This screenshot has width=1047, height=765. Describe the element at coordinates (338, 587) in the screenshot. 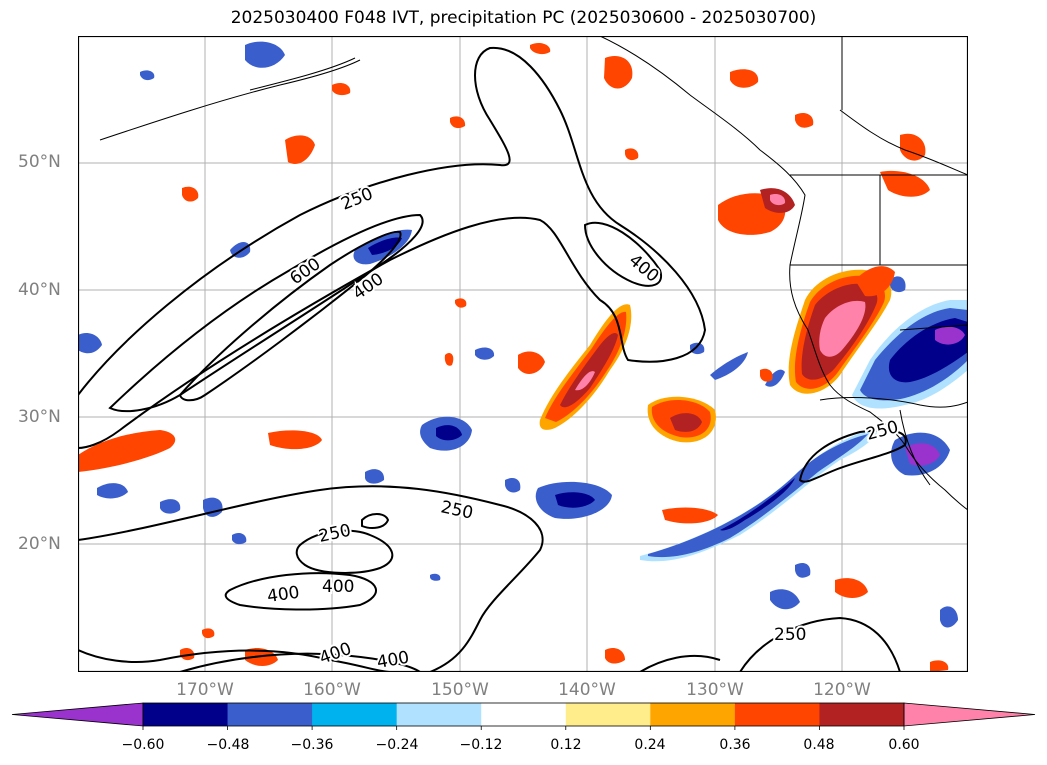

I see `contour-label-400-island-a: 400` at that location.